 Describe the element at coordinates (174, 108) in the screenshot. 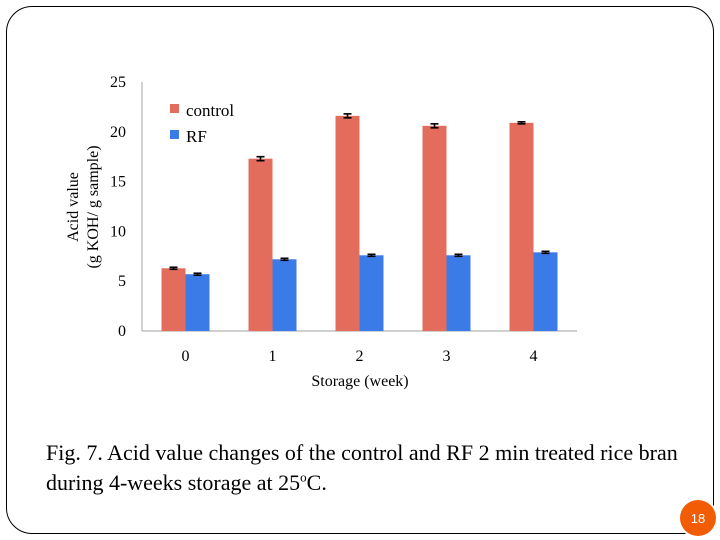

I see `legend-swatch-control` at that location.